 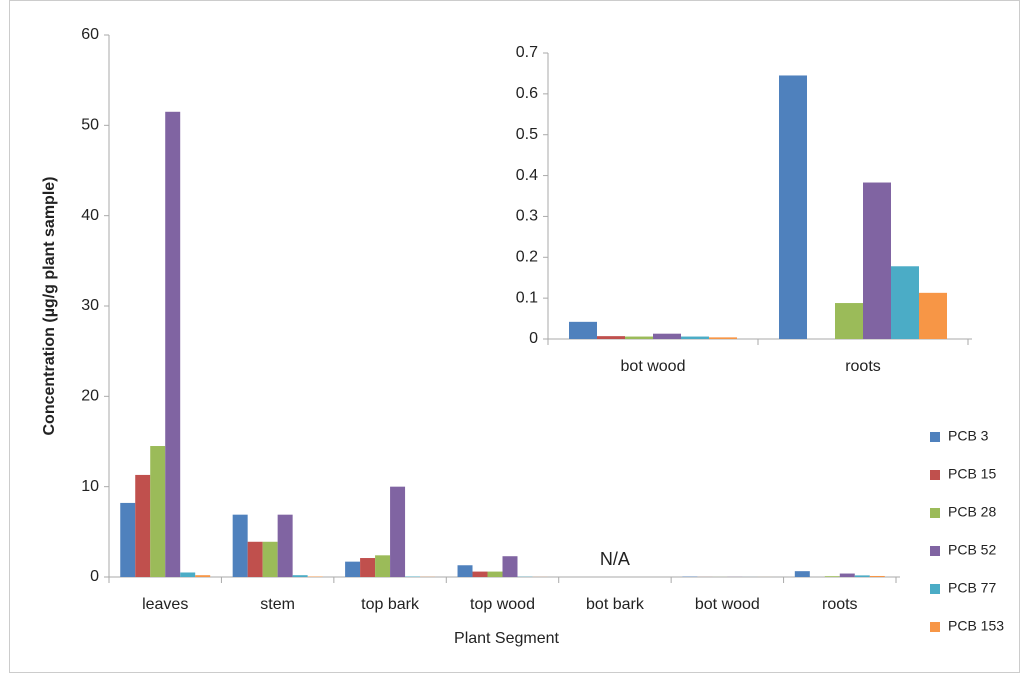 I want to click on x-tick-label: leaves, so click(x=165, y=604).